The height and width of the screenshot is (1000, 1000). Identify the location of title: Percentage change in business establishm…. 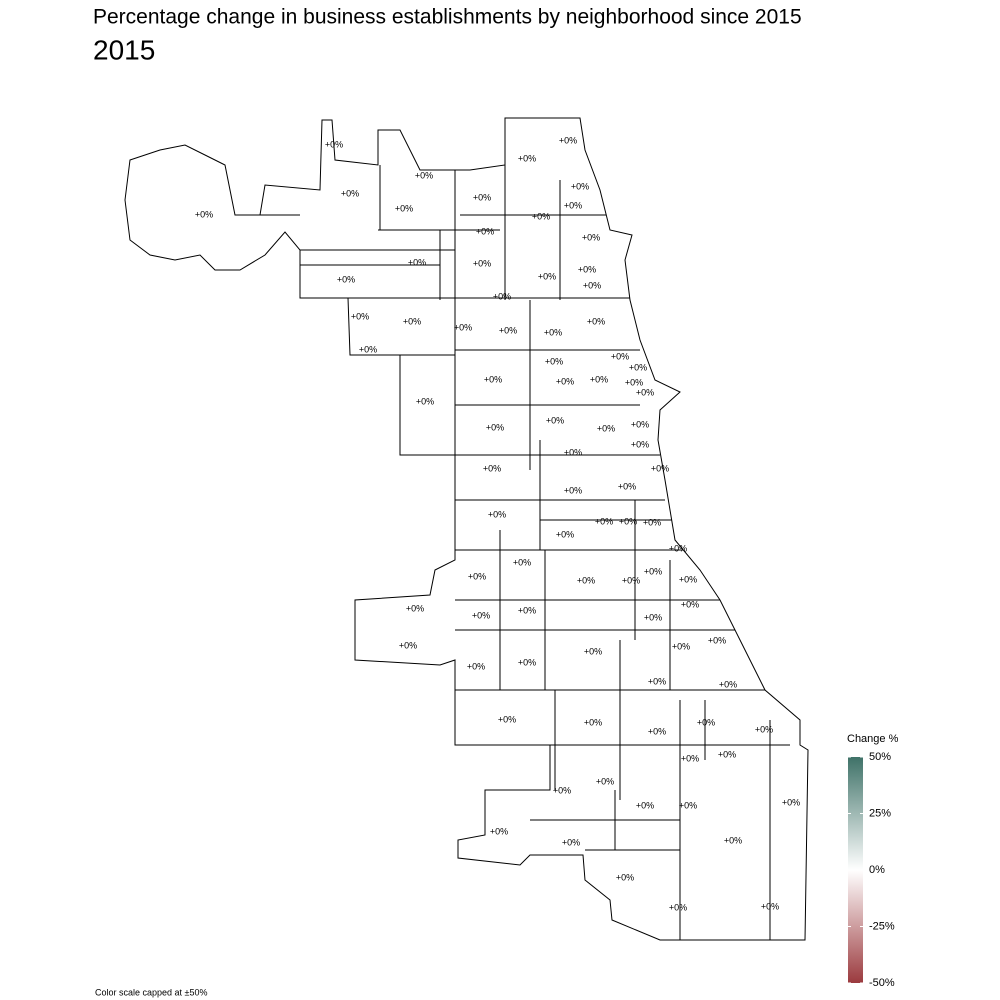
(447, 17).